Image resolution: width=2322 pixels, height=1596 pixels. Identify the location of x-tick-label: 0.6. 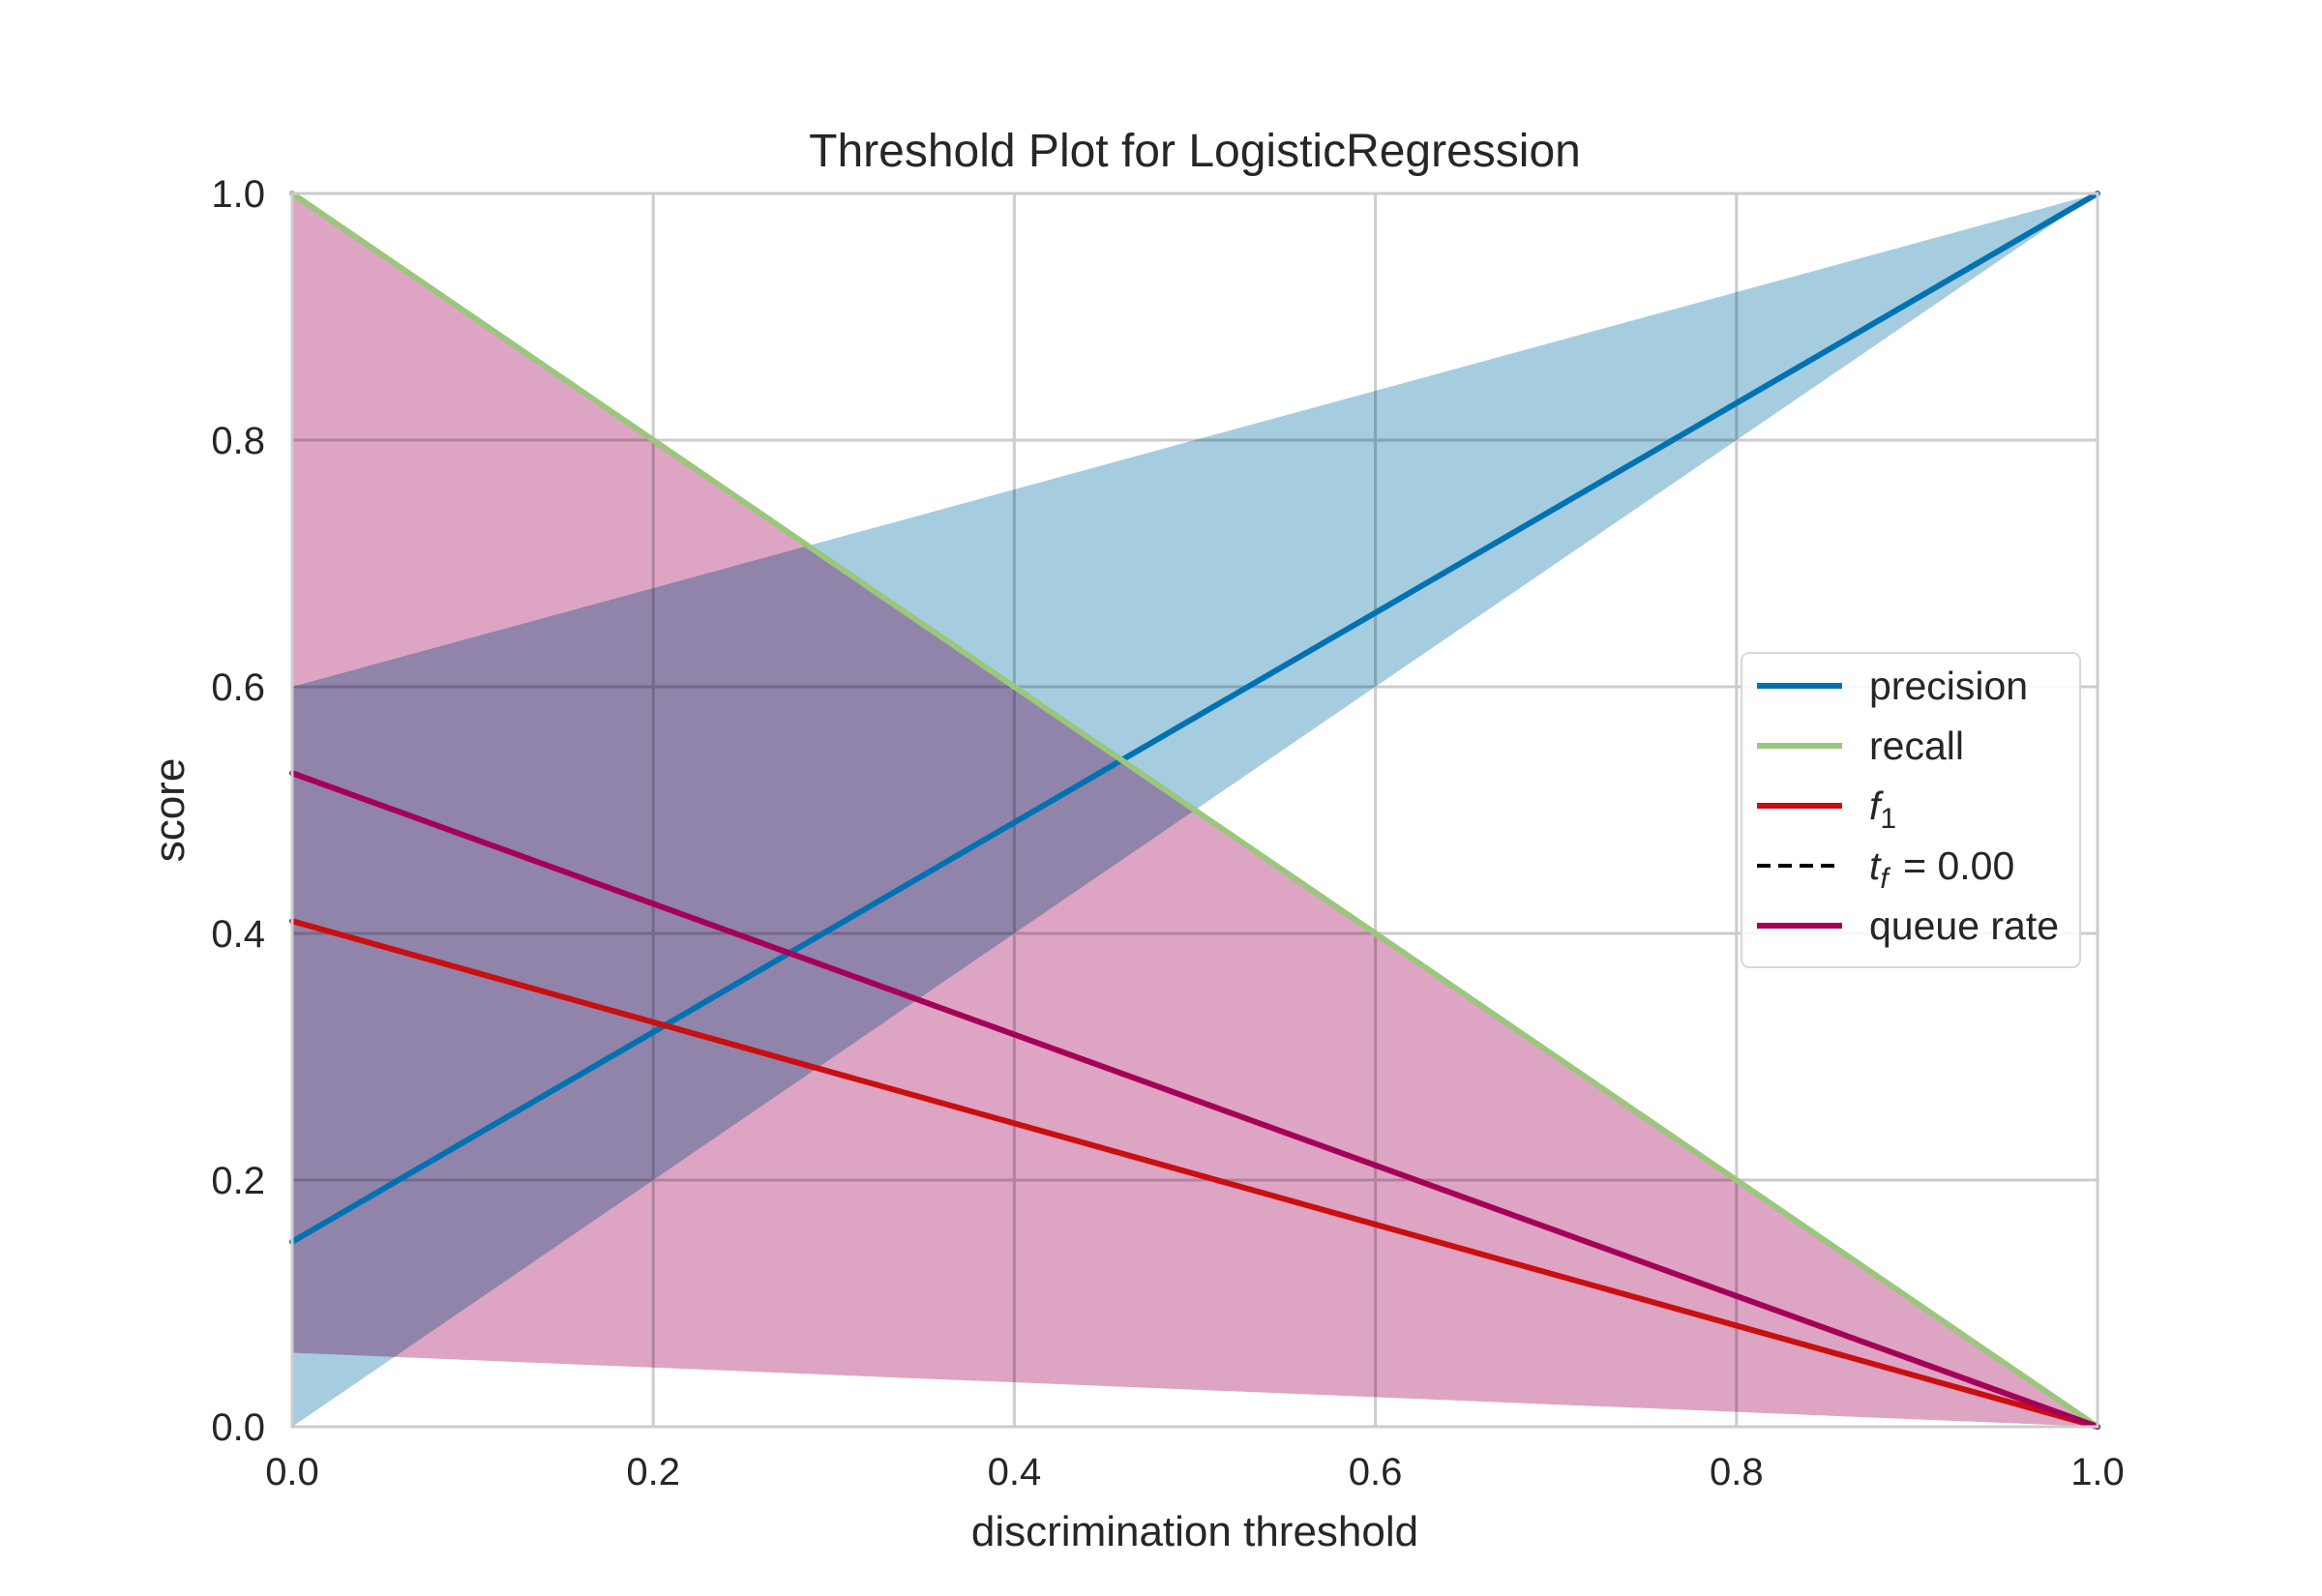
(1376, 1472).